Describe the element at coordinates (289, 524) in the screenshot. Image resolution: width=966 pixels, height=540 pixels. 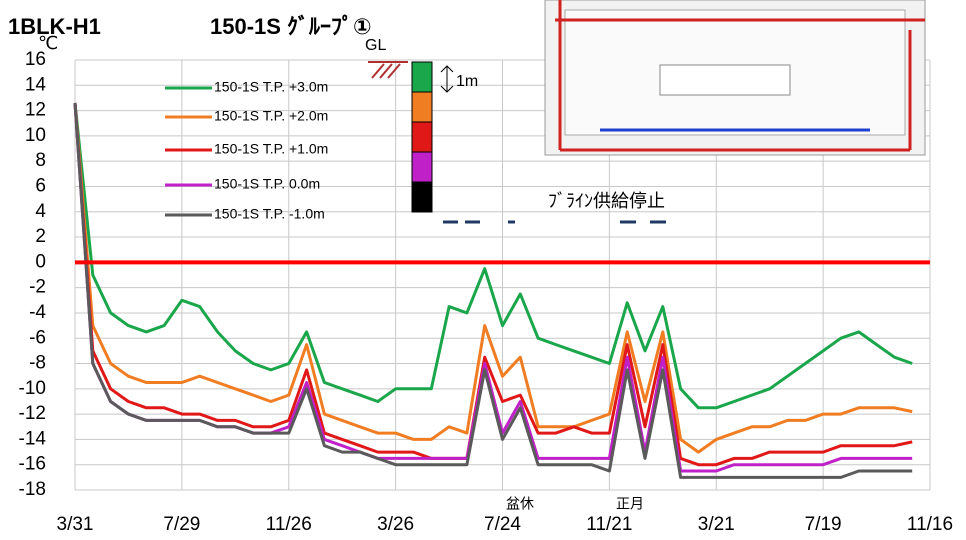
I see `x-tick-label: 11/26` at that location.